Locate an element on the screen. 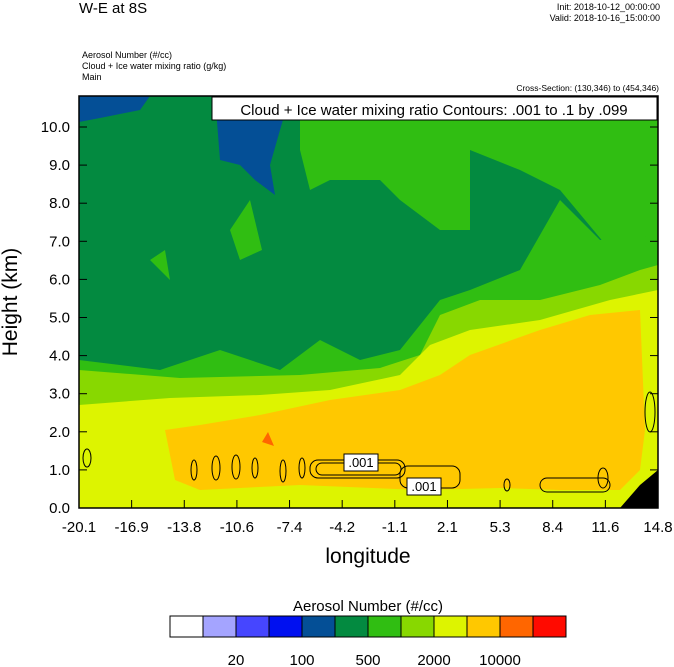 The image size is (674, 667). colorbar-label: 10000 is located at coordinates (500, 659).